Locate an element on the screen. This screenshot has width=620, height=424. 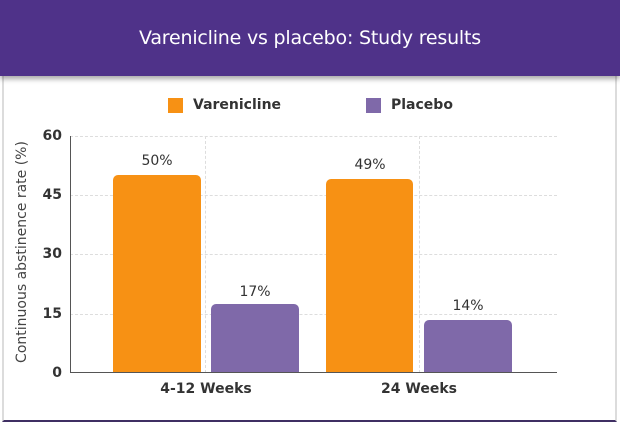
y-tick-60: 60 is located at coordinates (52, 136).